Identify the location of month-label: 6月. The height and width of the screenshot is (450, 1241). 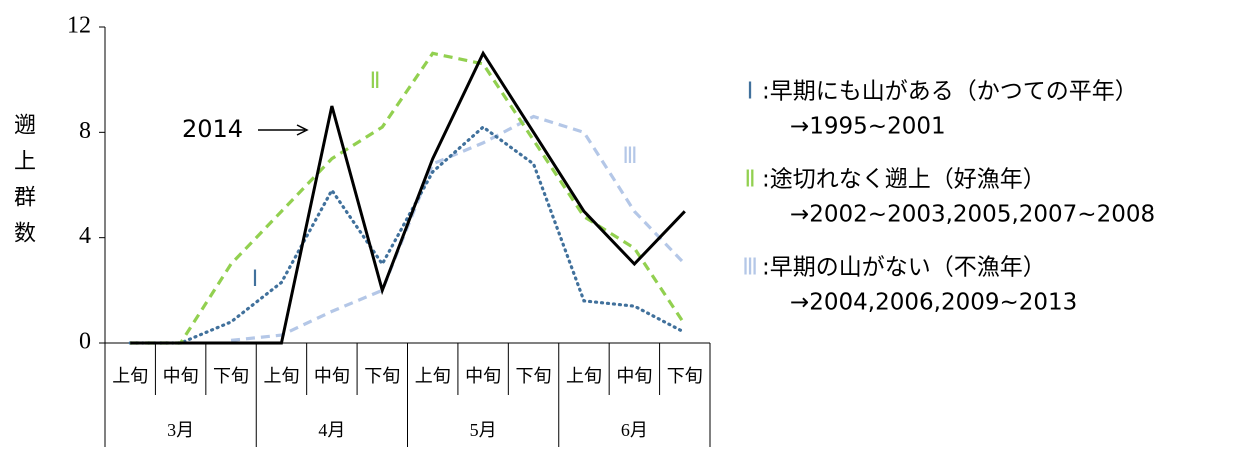
(634, 430).